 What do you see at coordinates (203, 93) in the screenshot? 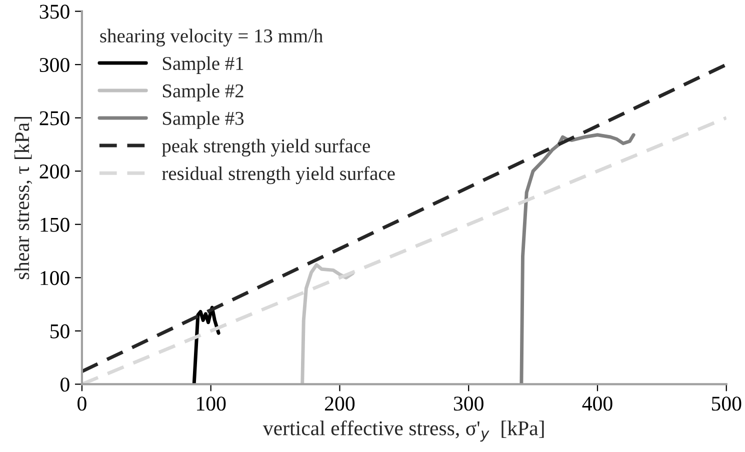
I see `legend-label: Sample #2` at bounding box center [203, 93].